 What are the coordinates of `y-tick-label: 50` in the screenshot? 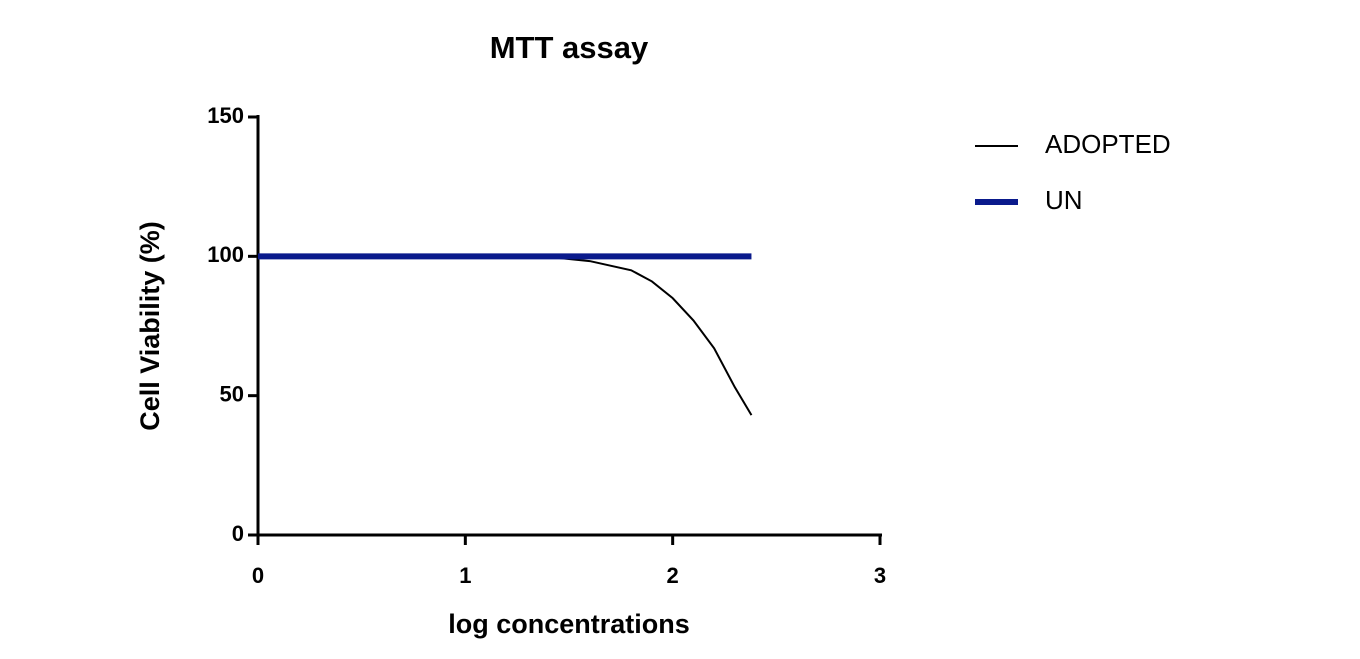 It's located at (232, 393).